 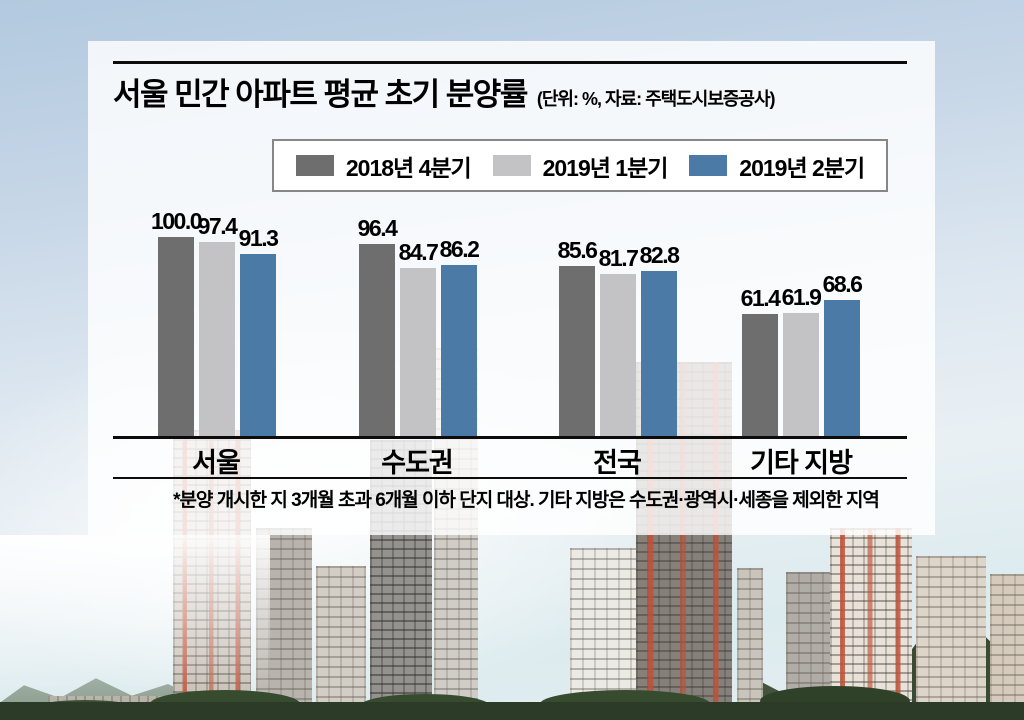 I want to click on bar-value-label: 85.6, so click(x=577, y=250).